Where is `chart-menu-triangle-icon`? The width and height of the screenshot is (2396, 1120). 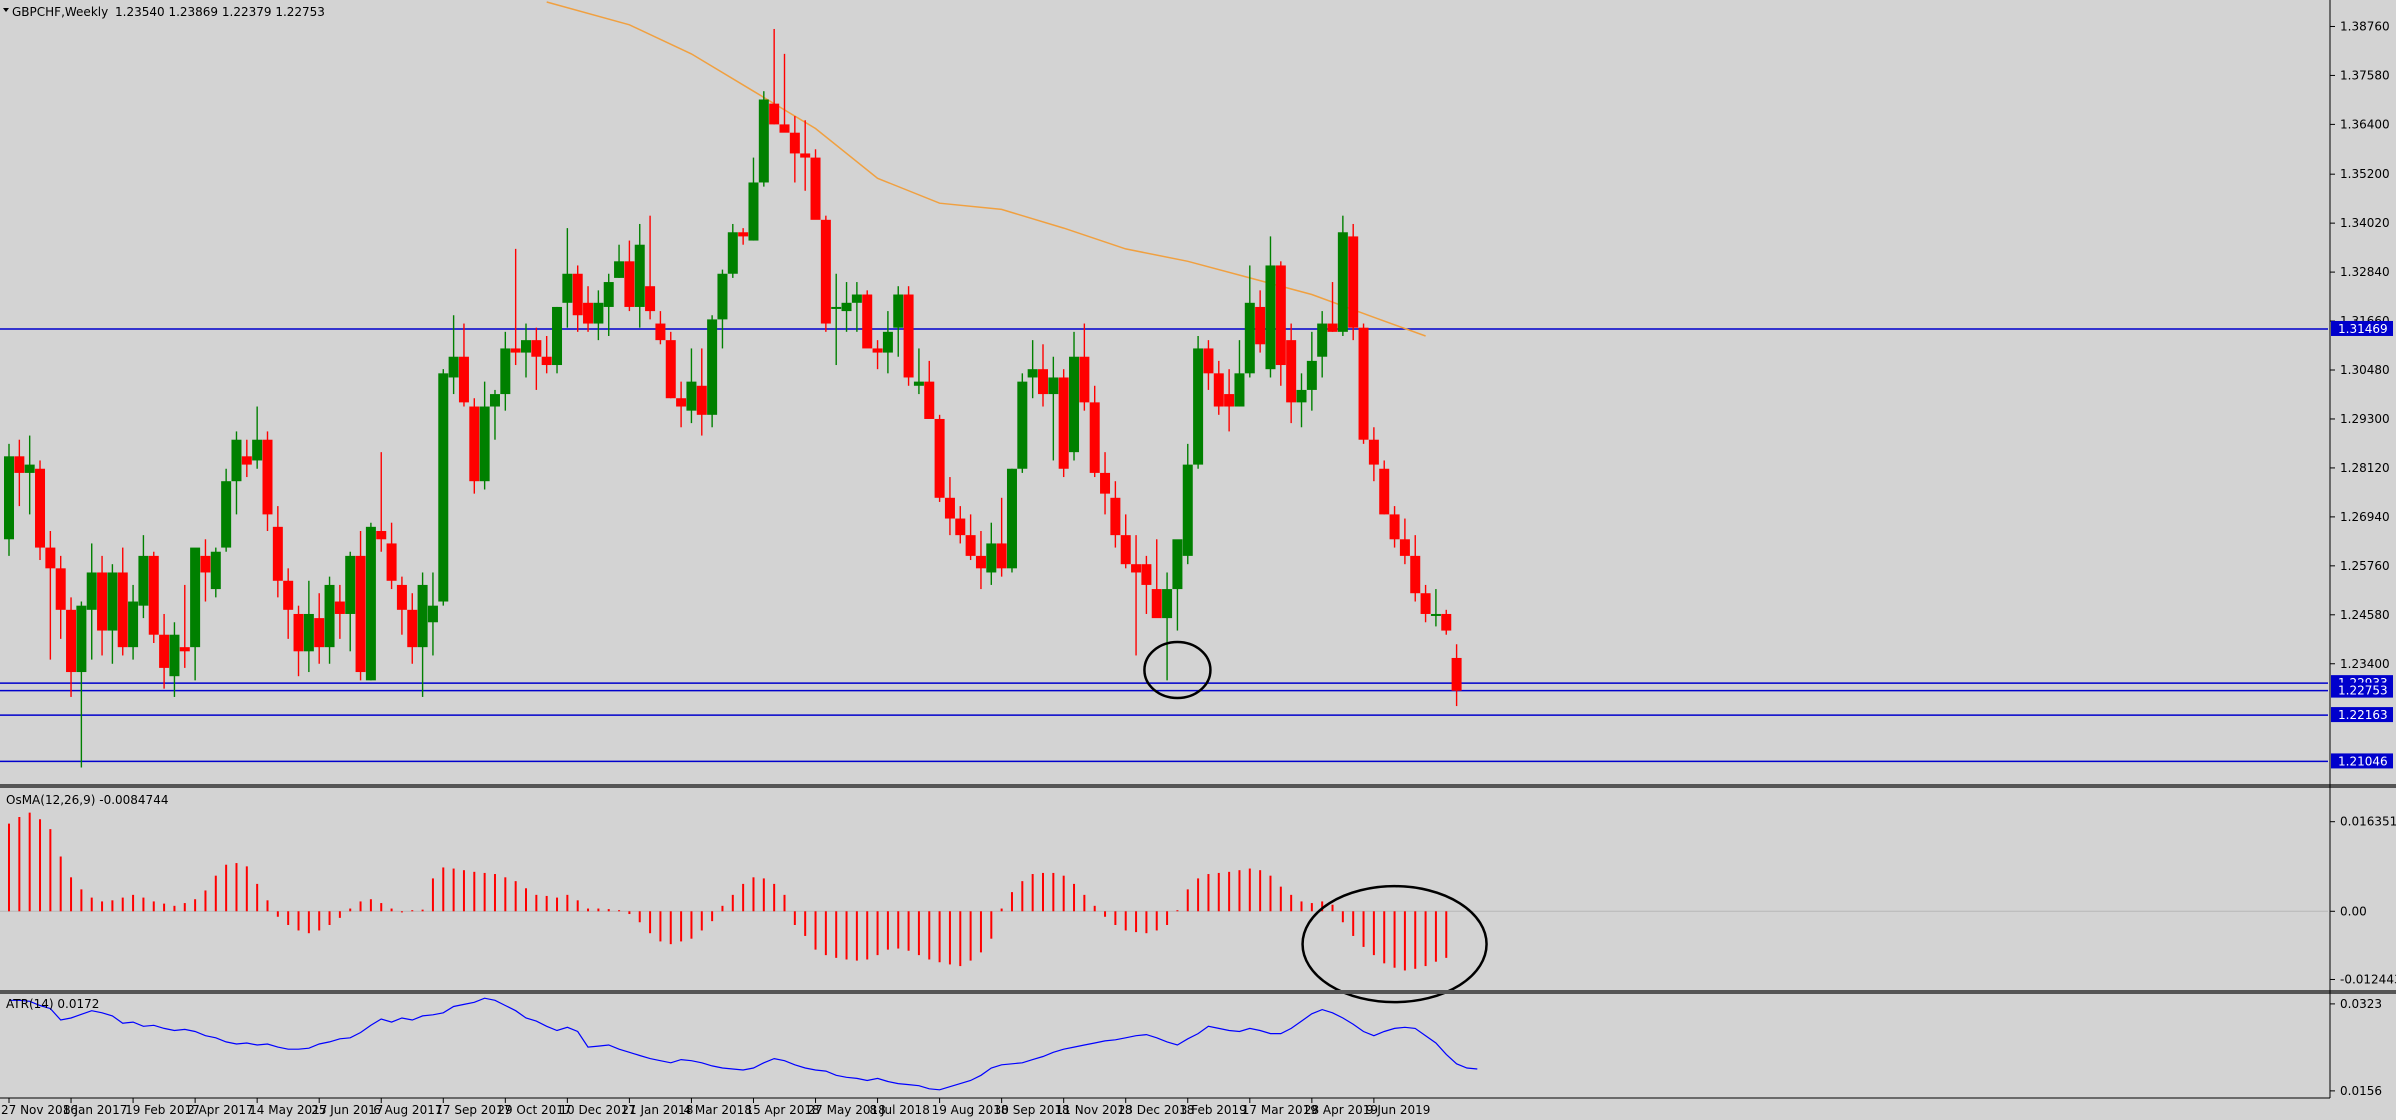
chart-menu-triangle-icon is located at coordinates (6, 10).